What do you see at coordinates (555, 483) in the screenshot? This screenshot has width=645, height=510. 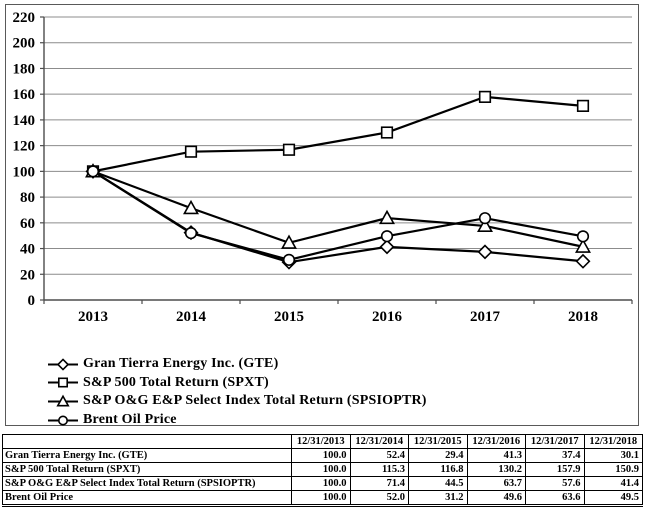 I see `table-value-cell: 57.6` at bounding box center [555, 483].